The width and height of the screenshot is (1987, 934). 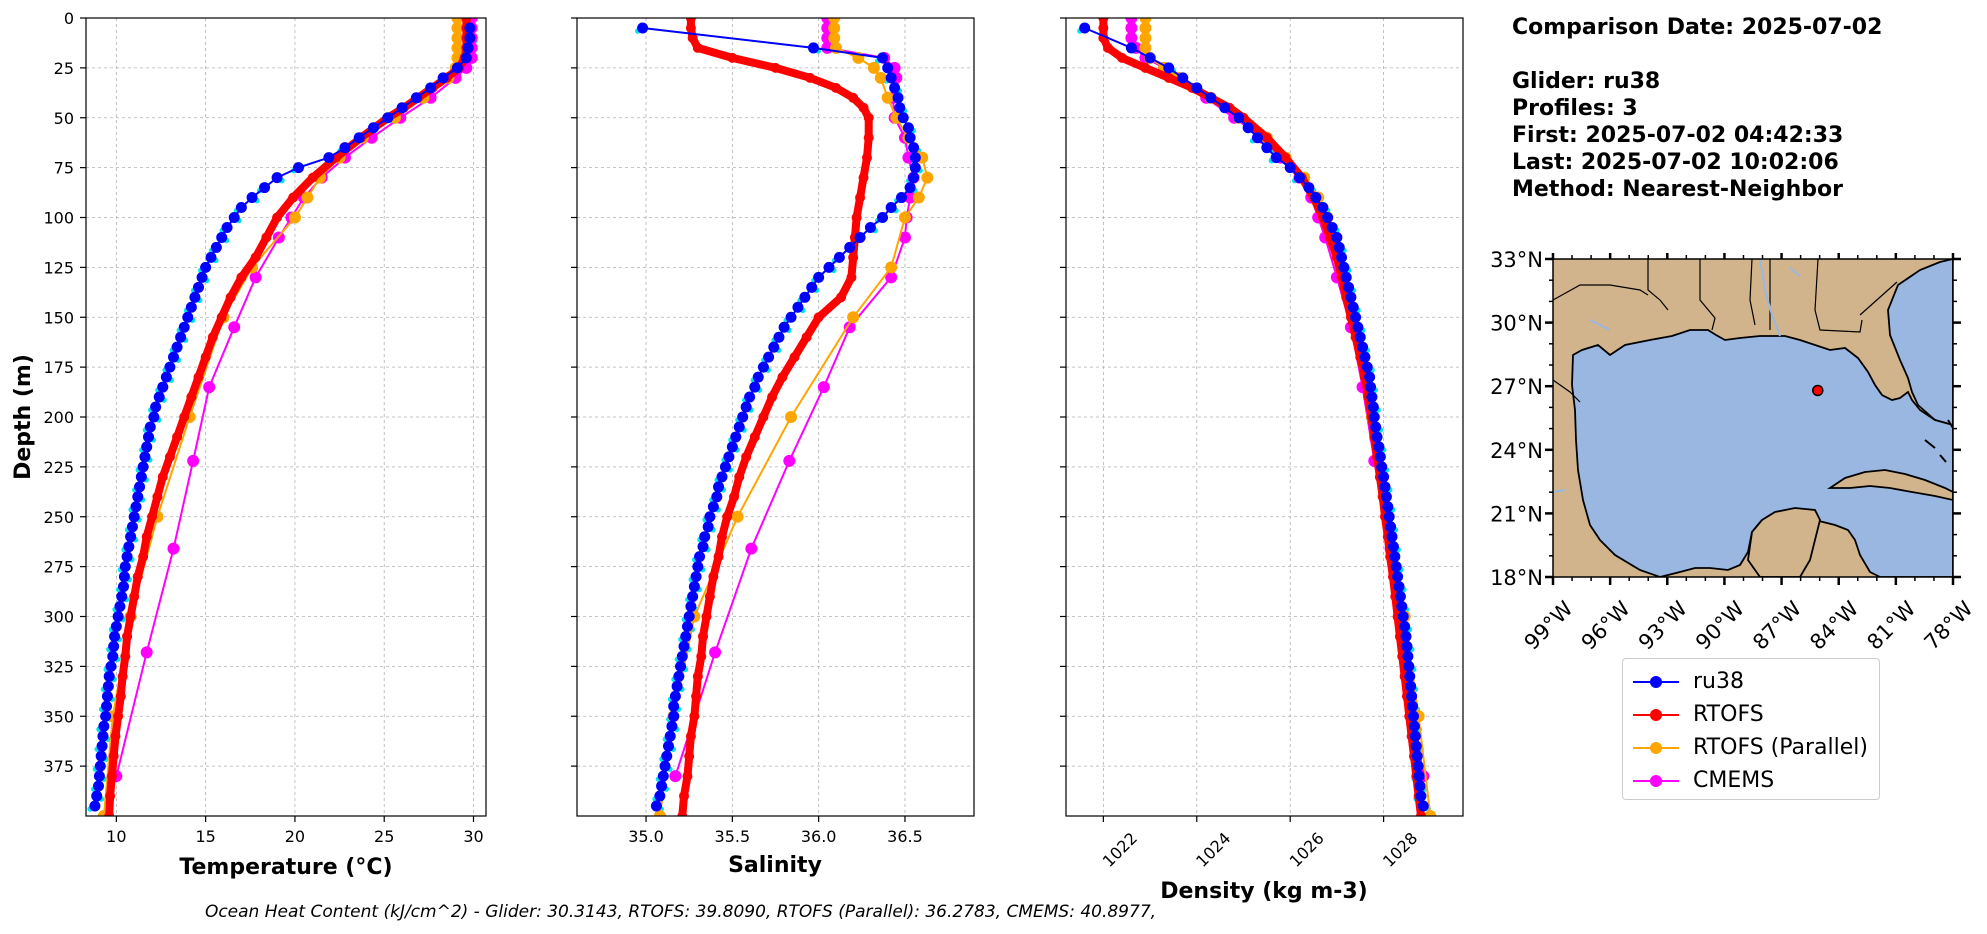 I want to click on y-tick-label: 125, so click(x=58, y=267).